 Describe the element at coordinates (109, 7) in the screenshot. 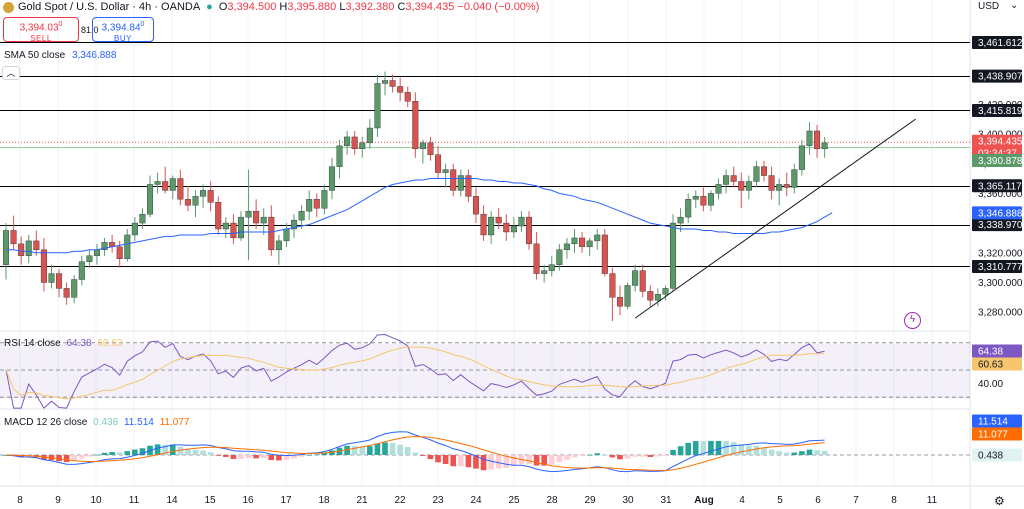

I see `symbol-title: Gold Spot / U.S. Dollar · 4h · OANDA` at that location.